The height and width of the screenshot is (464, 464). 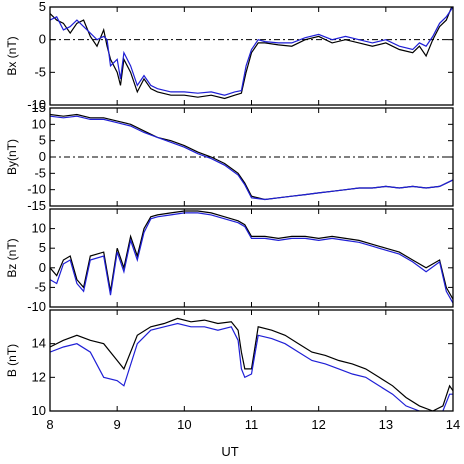 What do you see at coordinates (42, 156) in the screenshot?
I see `y-tick-label-by: 0` at bounding box center [42, 156].